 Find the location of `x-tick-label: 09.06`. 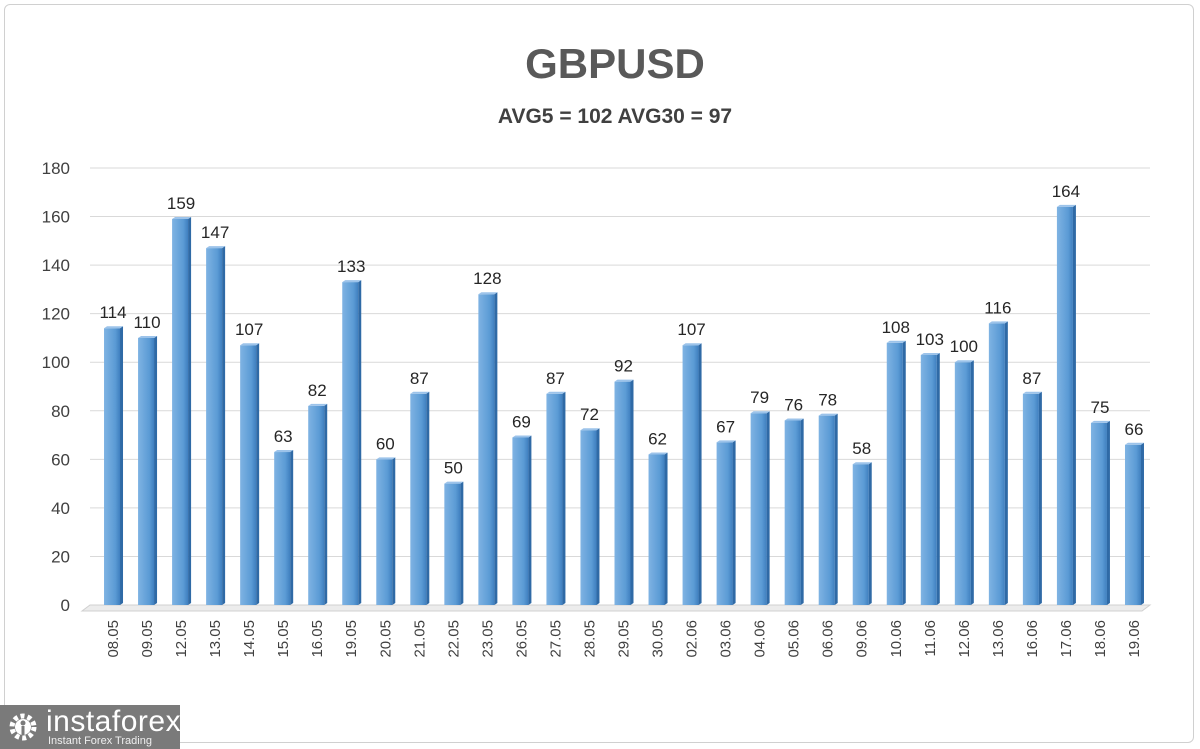

x-tick-label: 09.06 is located at coordinates (862, 639).